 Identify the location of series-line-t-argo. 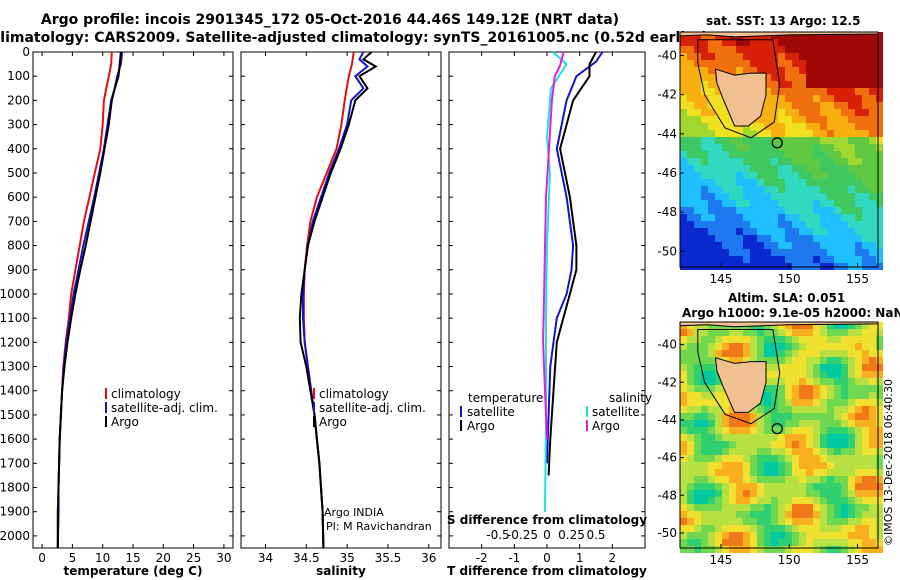
(572, 263).